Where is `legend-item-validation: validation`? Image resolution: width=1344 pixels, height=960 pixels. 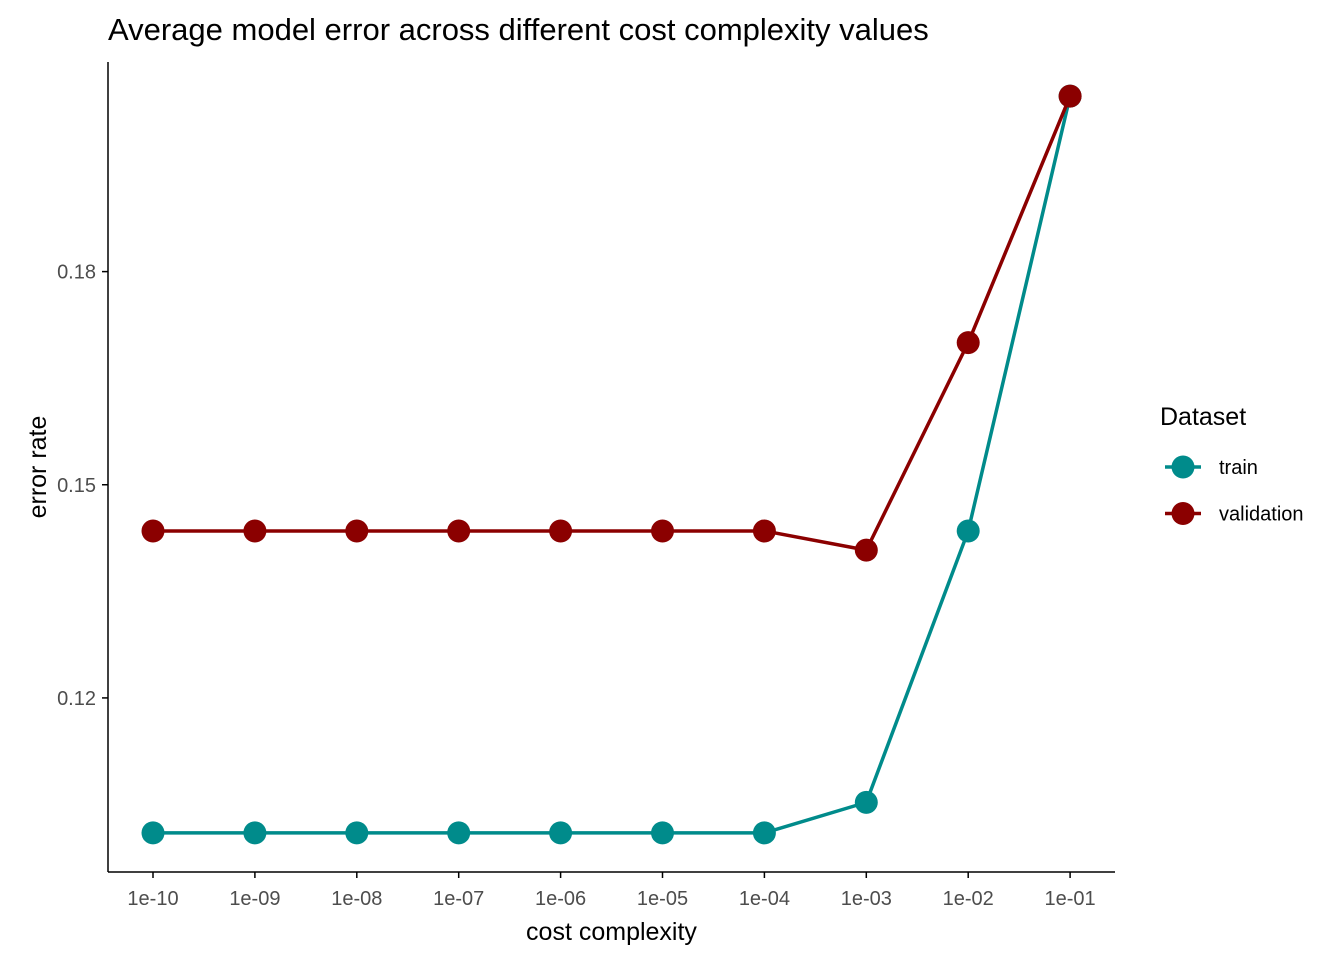
legend-item-validation: validation is located at coordinates (1234, 514).